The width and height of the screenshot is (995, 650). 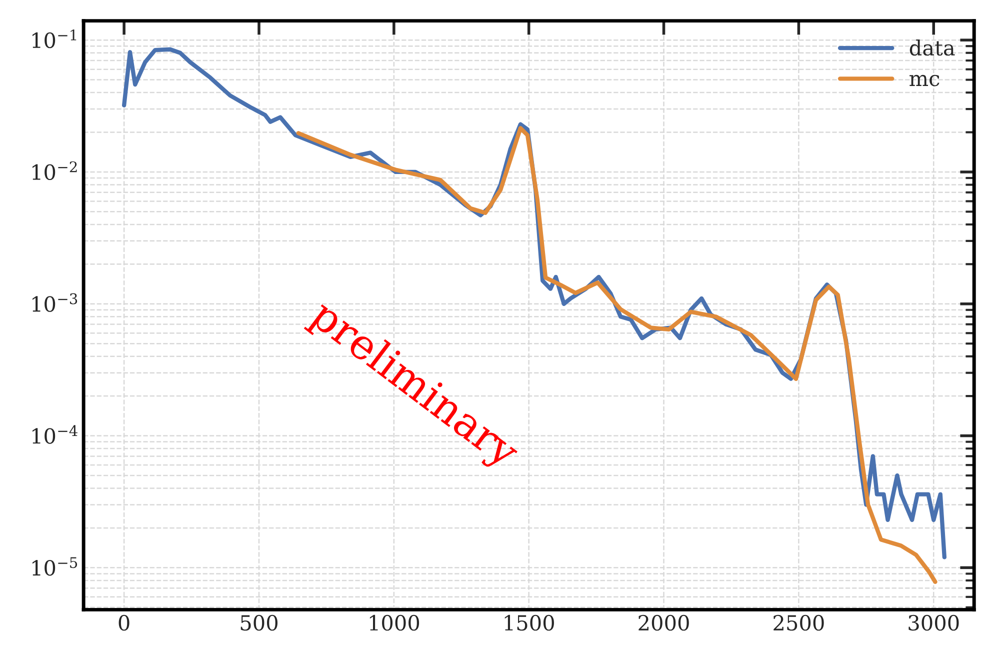 What do you see at coordinates (124, 622) in the screenshot?
I see `x-tick-label: 0` at bounding box center [124, 622].